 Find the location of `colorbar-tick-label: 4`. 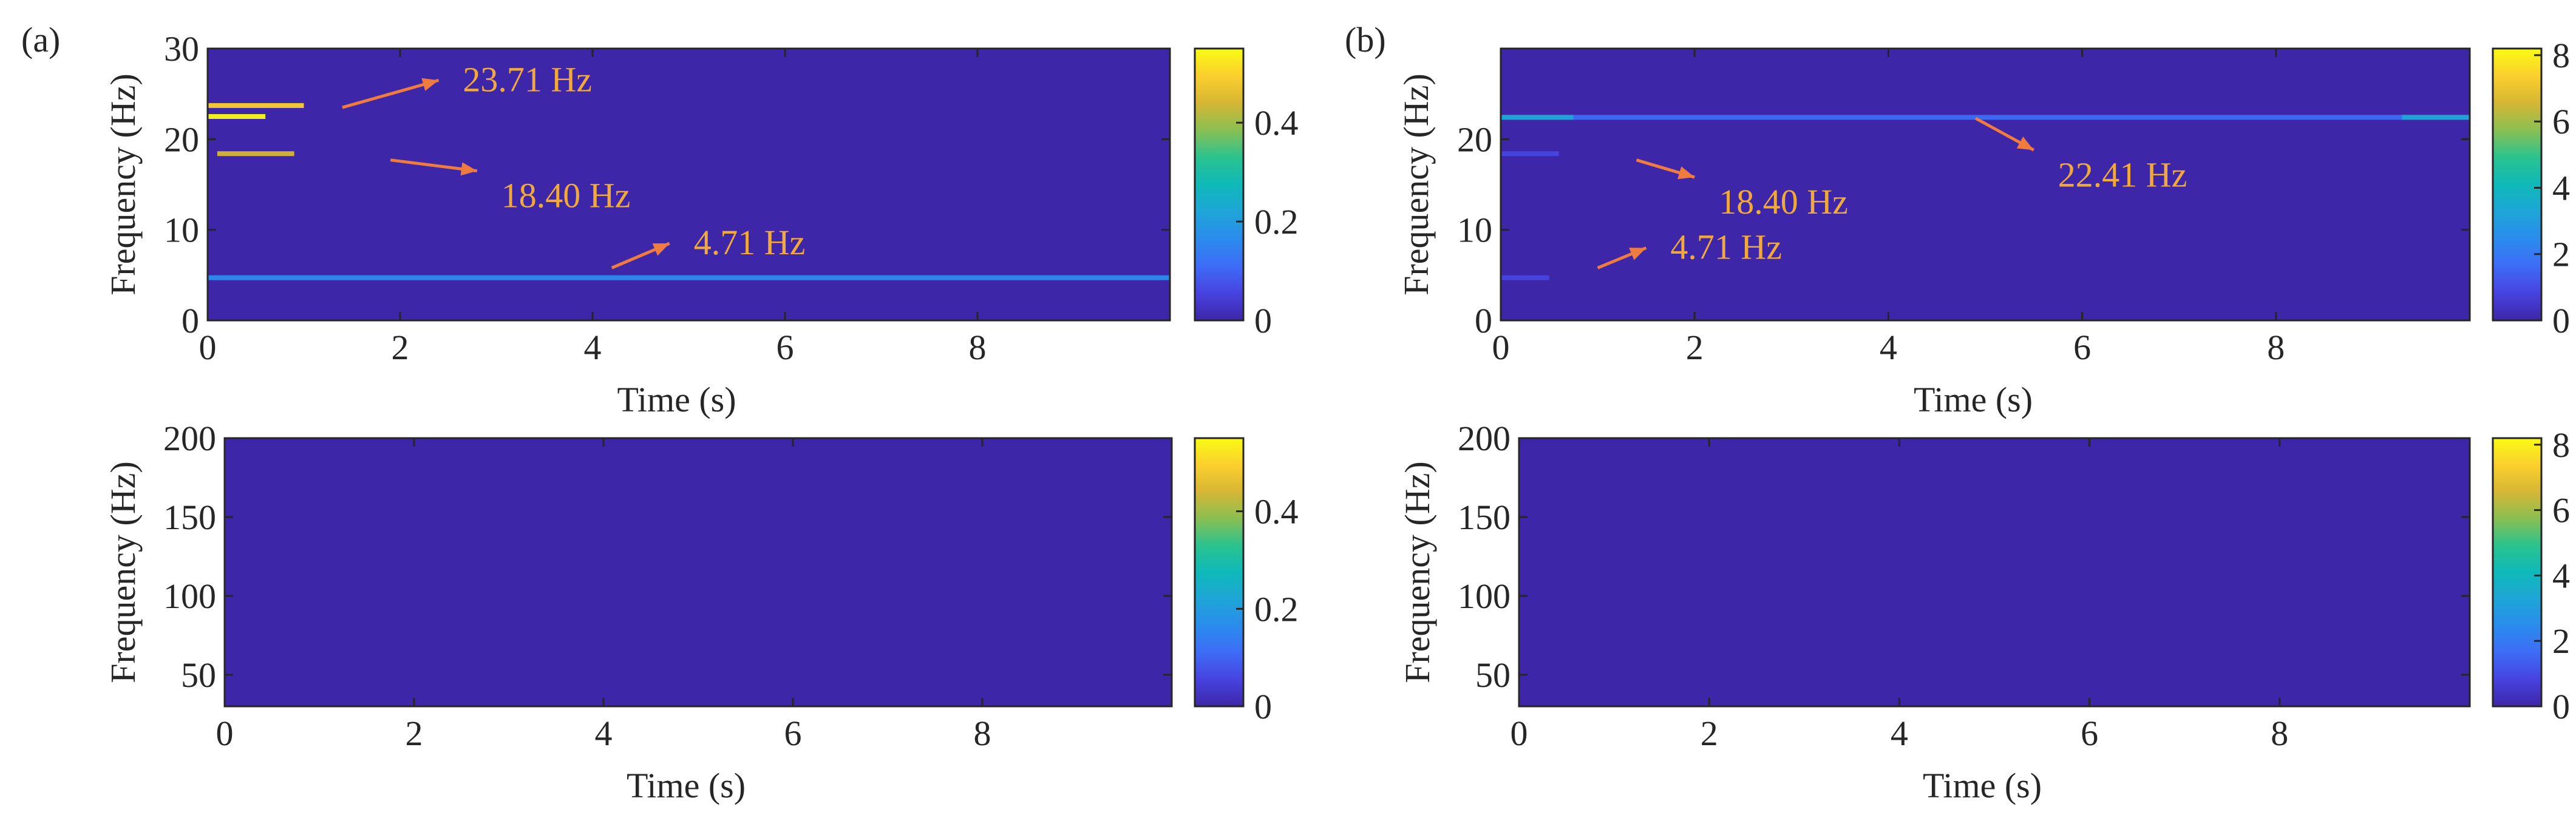

colorbar-tick-label: 4 is located at coordinates (2561, 575).